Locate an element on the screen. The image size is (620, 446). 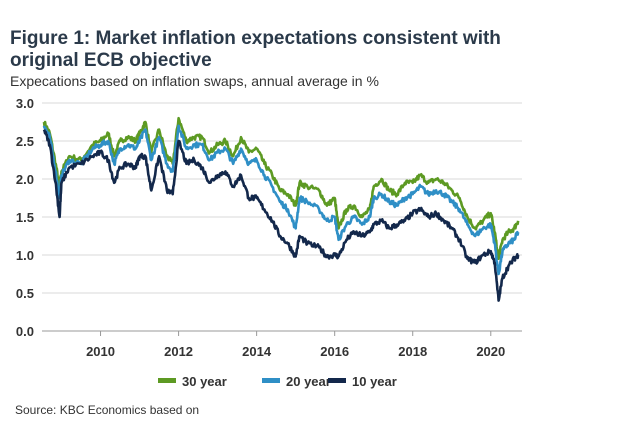
y-tick-label: 0.0 is located at coordinates (25, 331).